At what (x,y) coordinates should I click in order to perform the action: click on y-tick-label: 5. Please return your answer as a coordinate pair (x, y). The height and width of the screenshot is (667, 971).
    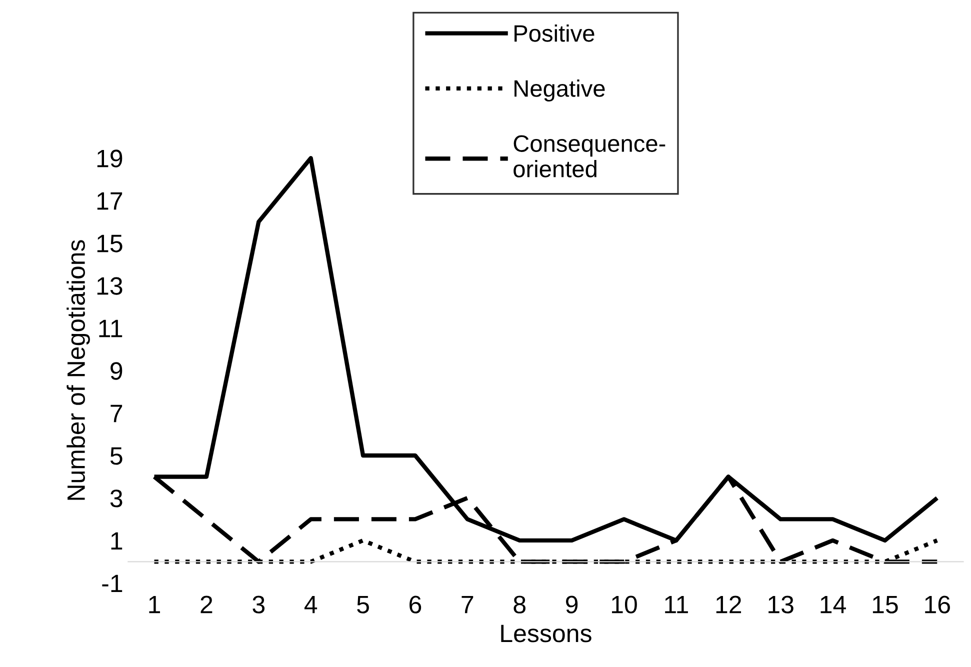
    Looking at the image, I should click on (116, 456).